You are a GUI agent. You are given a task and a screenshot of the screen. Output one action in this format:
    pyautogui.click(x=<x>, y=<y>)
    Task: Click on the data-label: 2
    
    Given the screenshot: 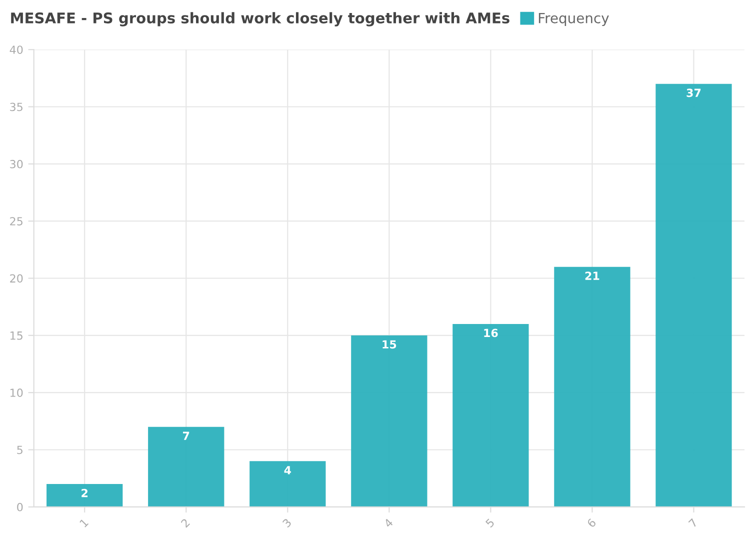 What is the action you would take?
    pyautogui.click(x=85, y=493)
    